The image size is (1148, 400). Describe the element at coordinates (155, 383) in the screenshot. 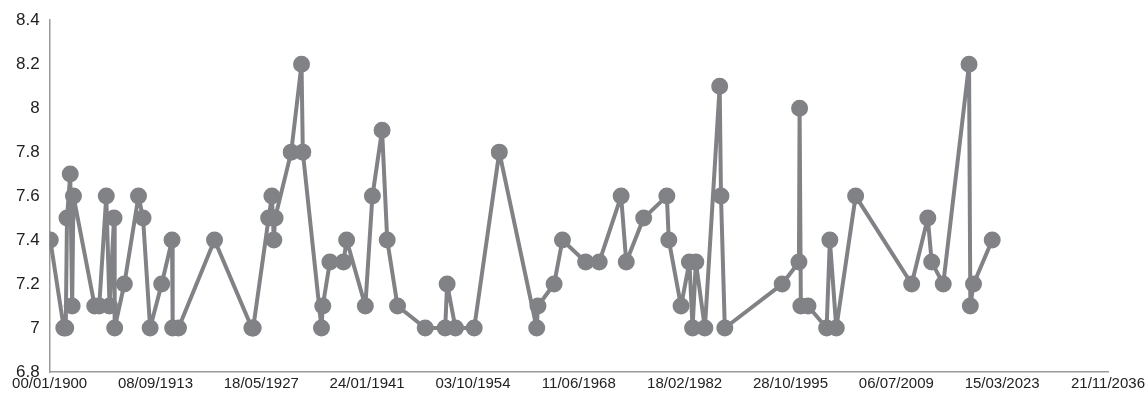

I see `x-tick-label: 08/09/1913` at that location.